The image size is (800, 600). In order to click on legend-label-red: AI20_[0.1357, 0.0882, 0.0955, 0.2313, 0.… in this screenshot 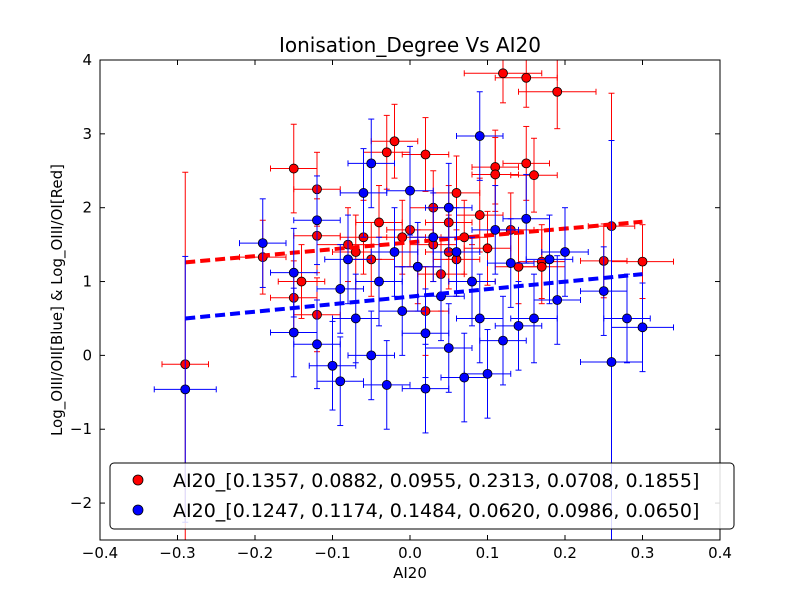, I will do `click(436, 481)`.